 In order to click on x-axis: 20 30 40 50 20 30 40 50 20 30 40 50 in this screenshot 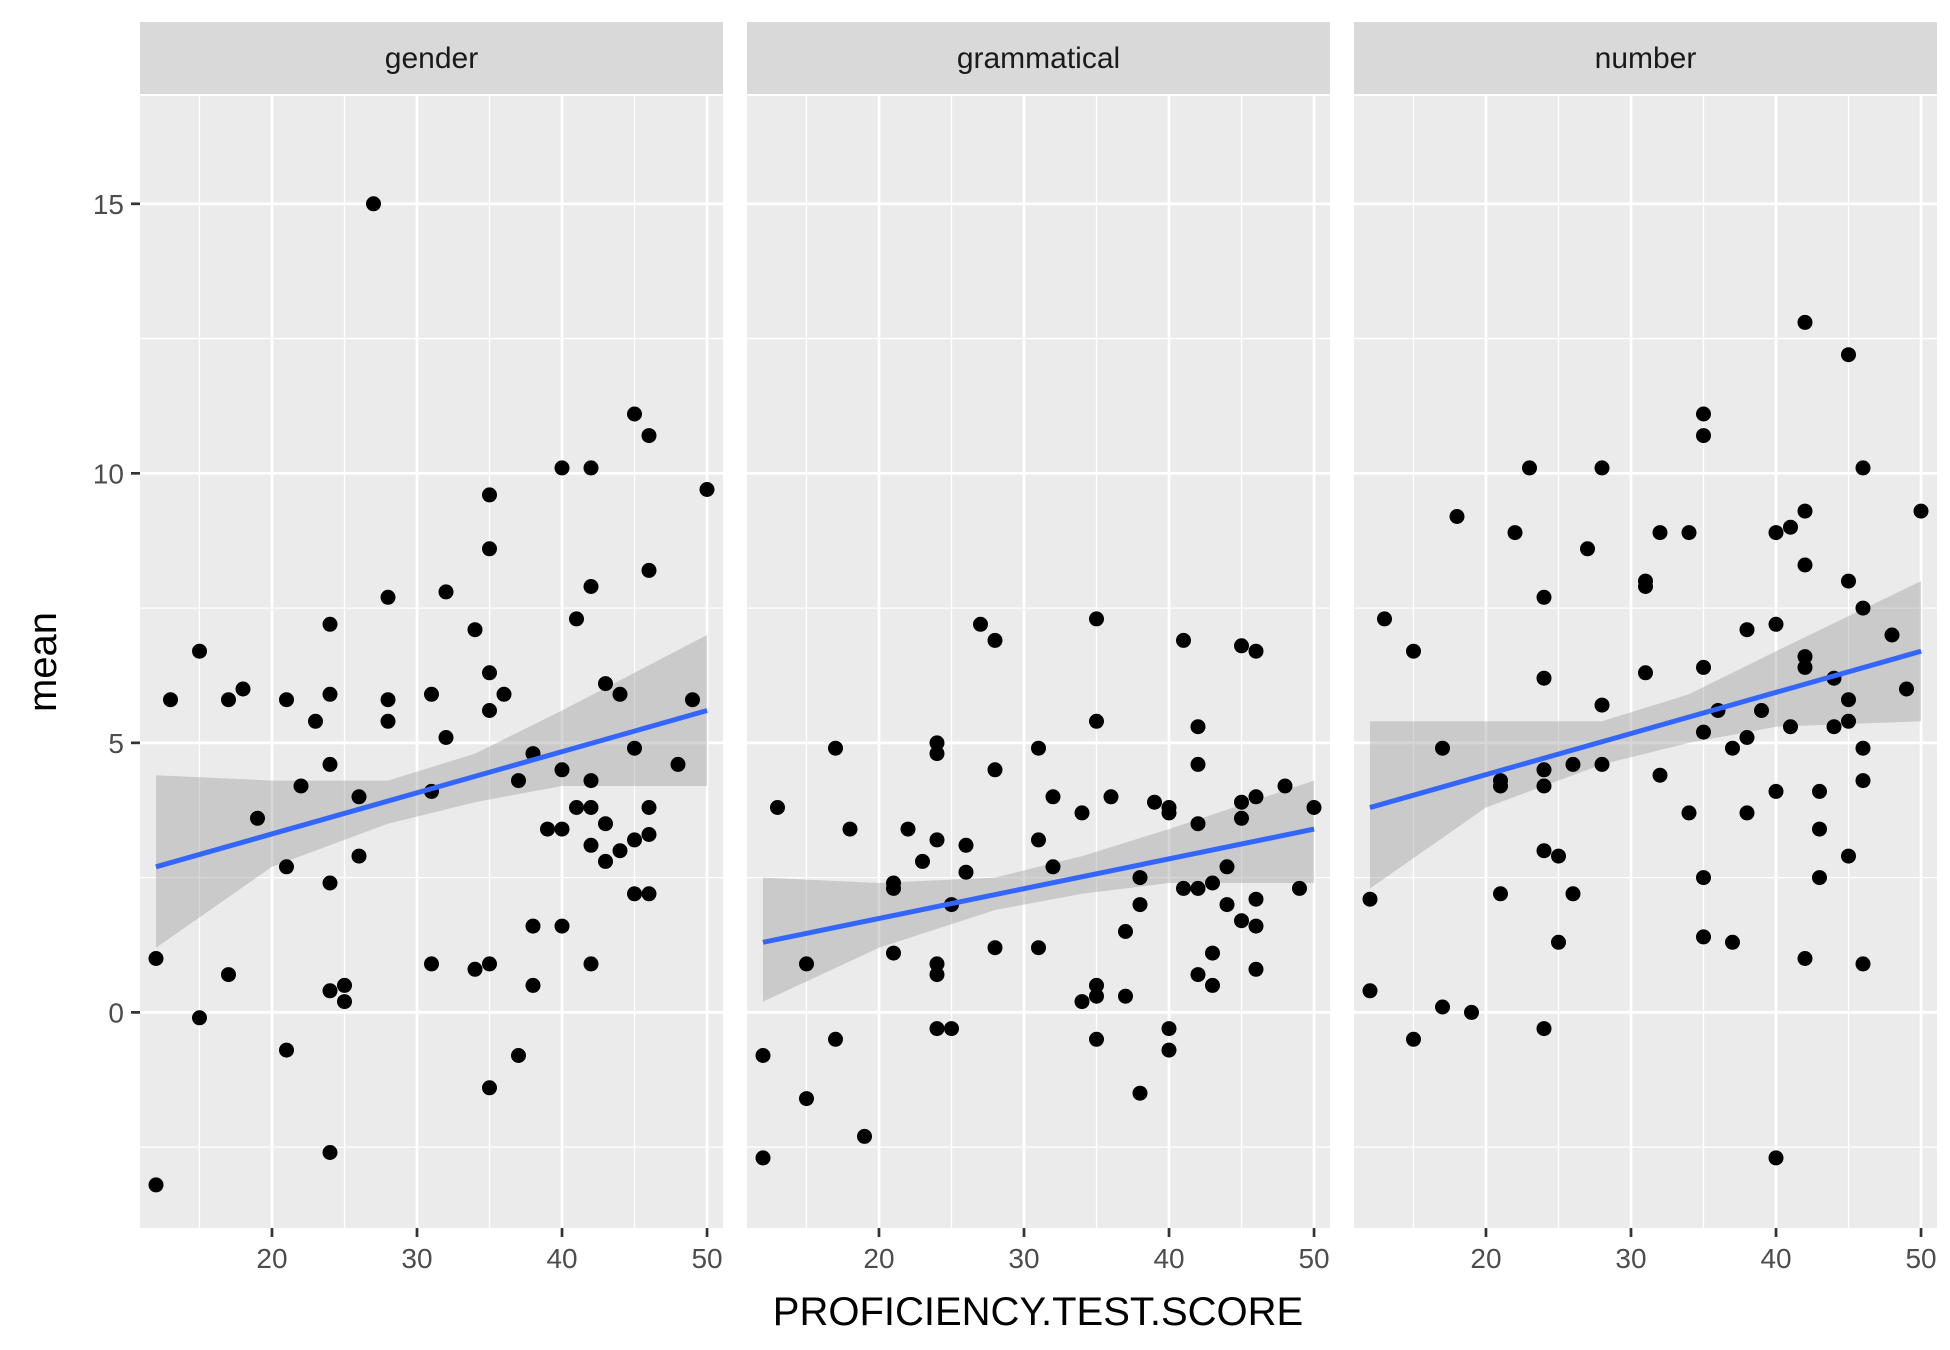, I will do `click(1096, 1251)`.